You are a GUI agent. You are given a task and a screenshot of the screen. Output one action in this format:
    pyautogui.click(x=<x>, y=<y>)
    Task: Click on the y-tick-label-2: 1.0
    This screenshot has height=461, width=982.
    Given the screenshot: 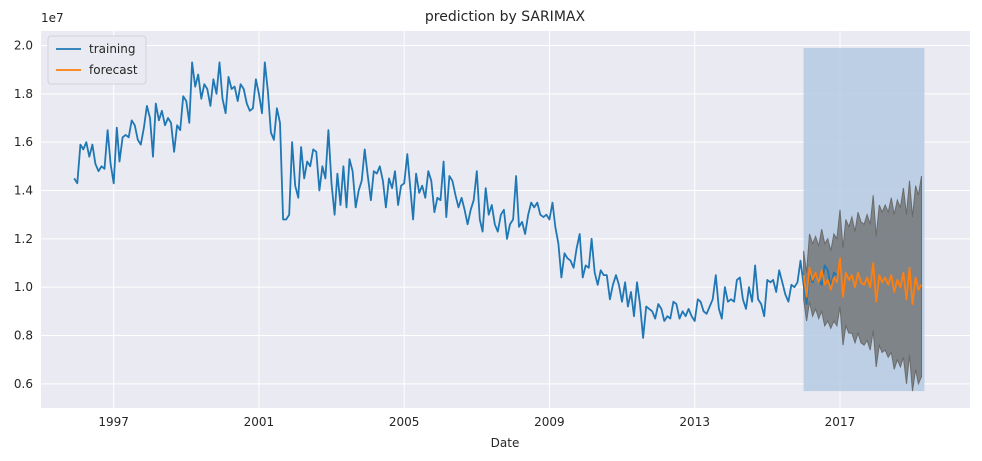 What is the action you would take?
    pyautogui.click(x=23, y=287)
    